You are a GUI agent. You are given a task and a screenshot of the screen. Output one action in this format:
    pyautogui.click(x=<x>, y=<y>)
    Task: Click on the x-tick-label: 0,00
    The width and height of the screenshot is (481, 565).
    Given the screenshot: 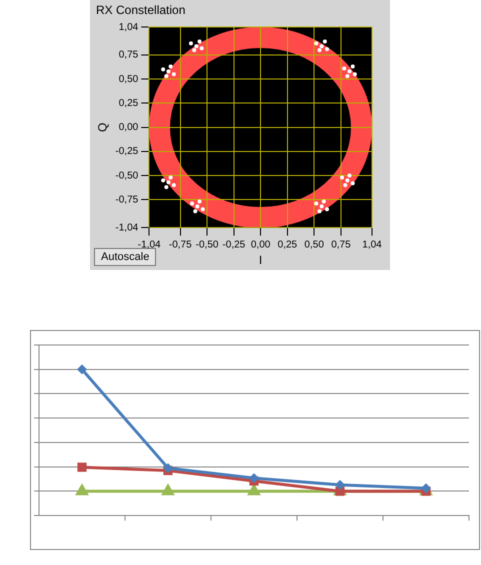 What is the action you would take?
    pyautogui.click(x=260, y=244)
    